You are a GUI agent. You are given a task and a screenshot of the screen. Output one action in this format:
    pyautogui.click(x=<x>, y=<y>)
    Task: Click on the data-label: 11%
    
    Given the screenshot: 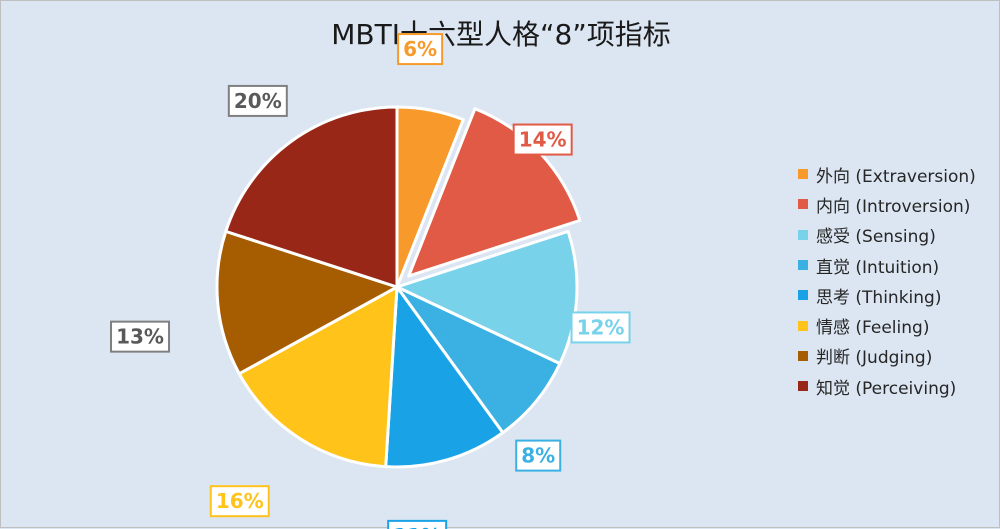 What is the action you would take?
    pyautogui.click(x=417, y=524)
    